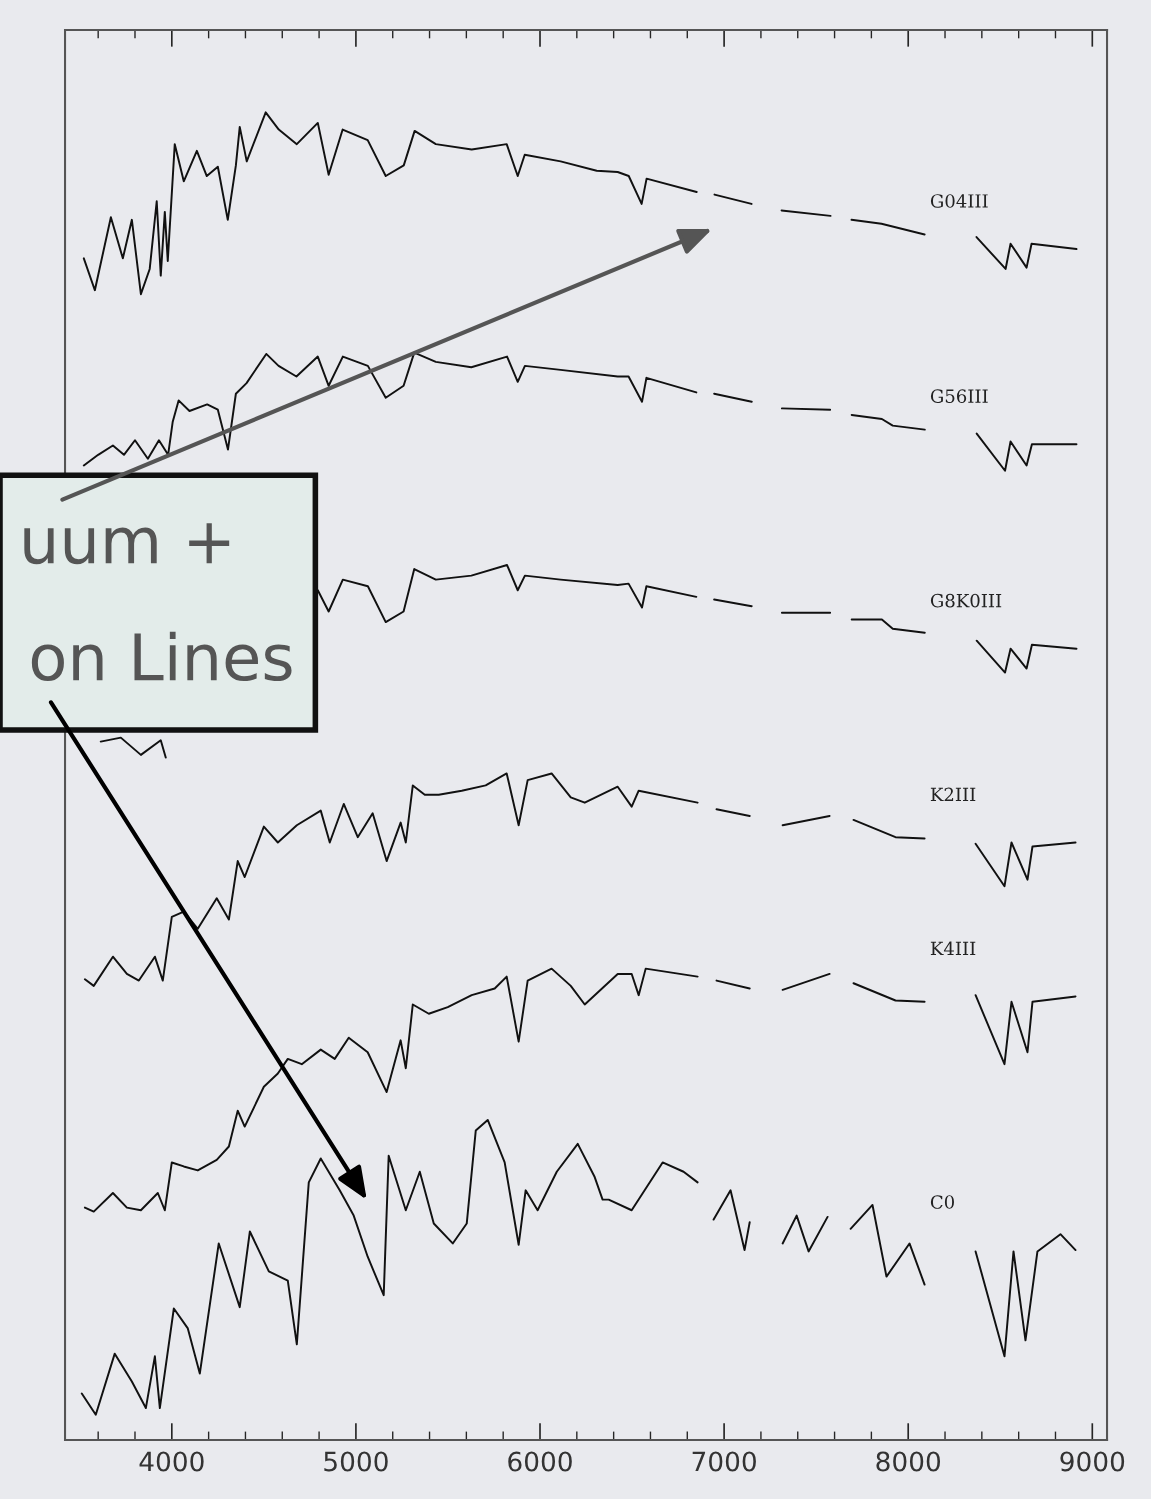 The image size is (1151, 1499). I want to click on x-tick-label: 7000, so click(724, 1461).